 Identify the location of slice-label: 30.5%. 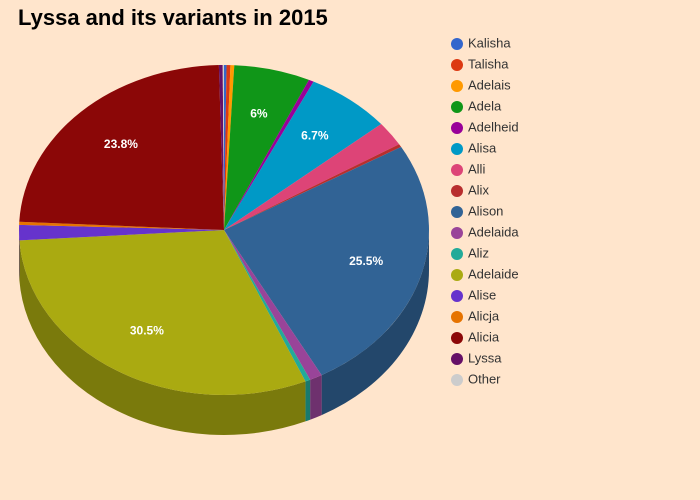
(147, 330).